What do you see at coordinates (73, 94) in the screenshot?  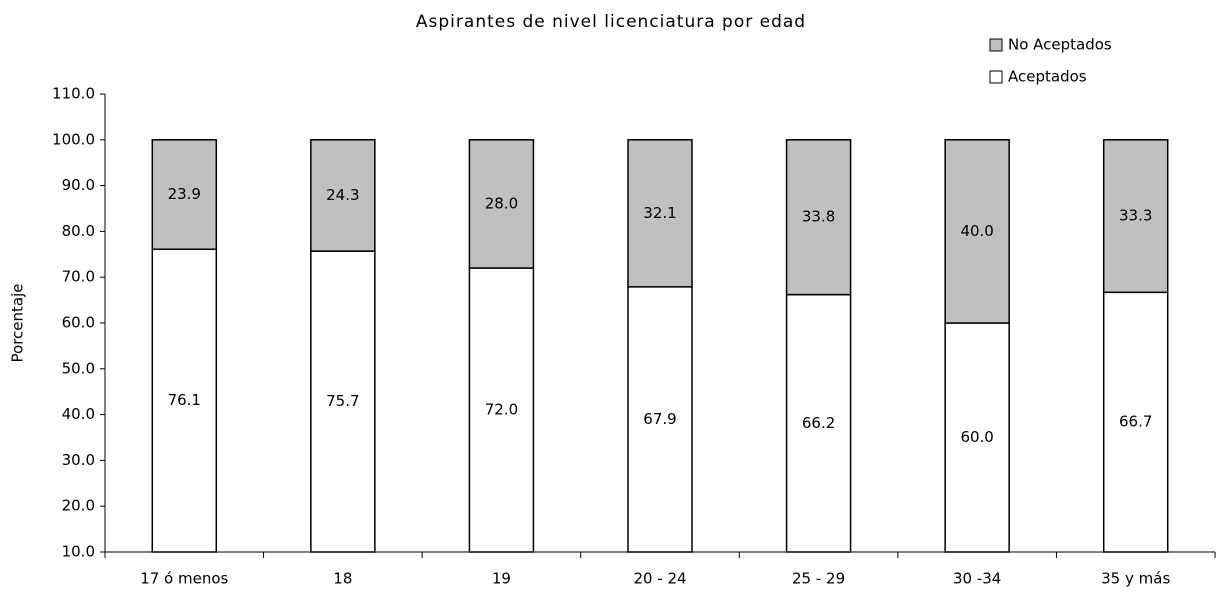 I see `y-tick-label: 110.0` at bounding box center [73, 94].